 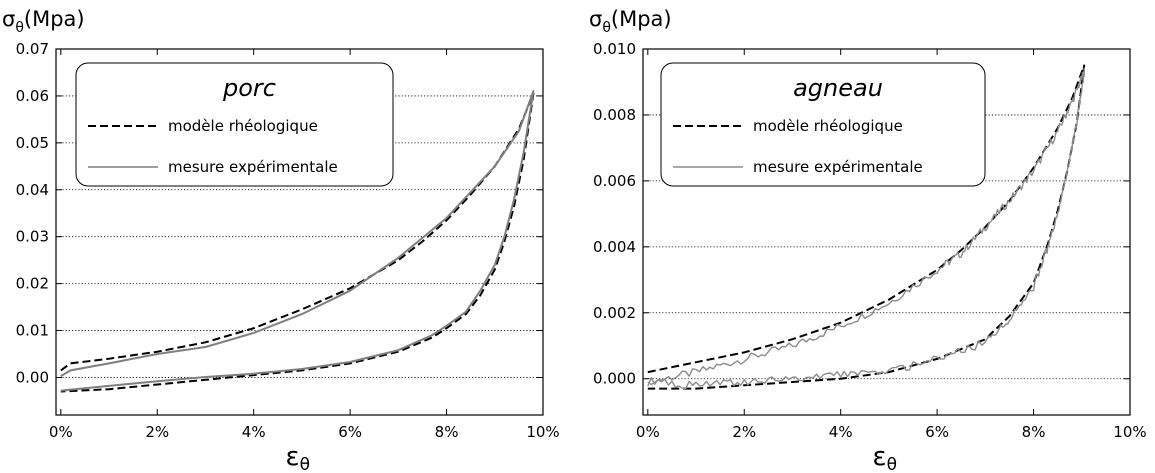 What do you see at coordinates (32, 284) in the screenshot?
I see `y-tick-label: 0.02` at bounding box center [32, 284].